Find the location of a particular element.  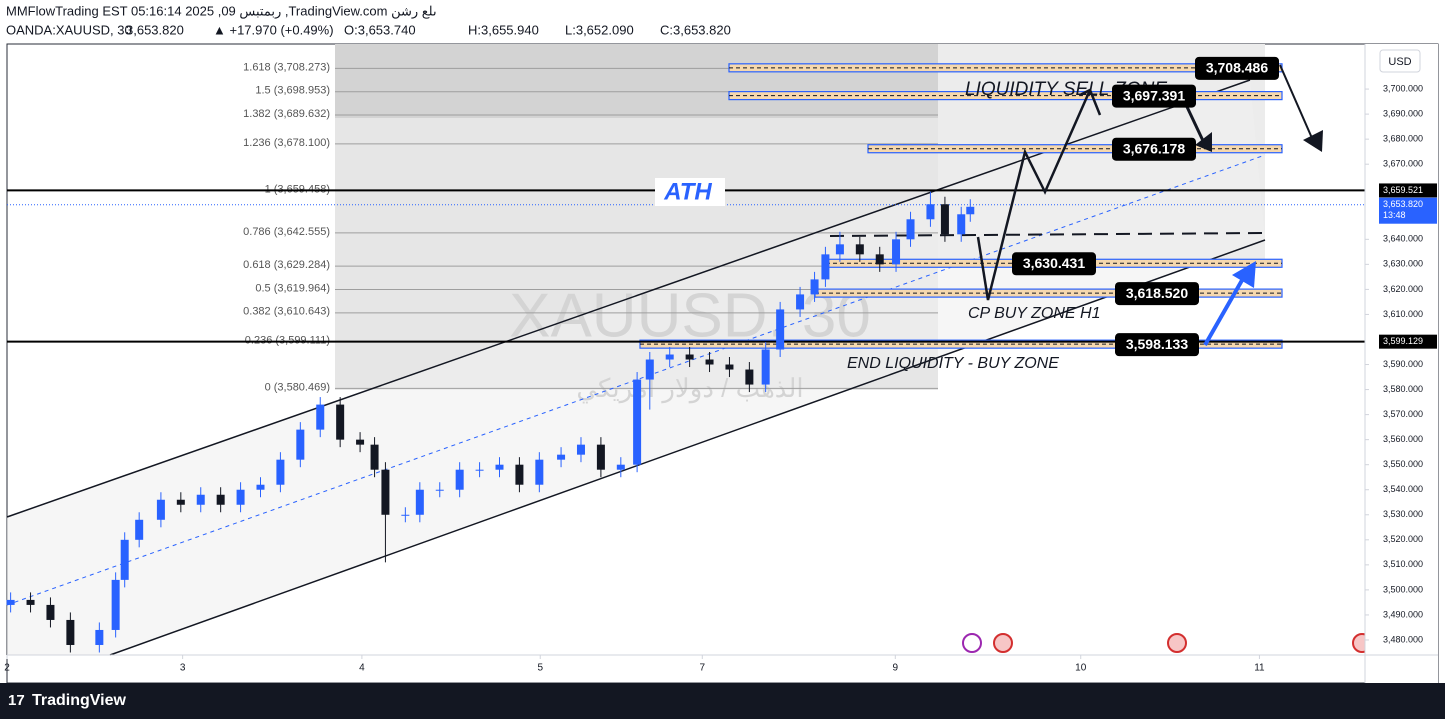

x-tick-label: 7 is located at coordinates (703, 668).